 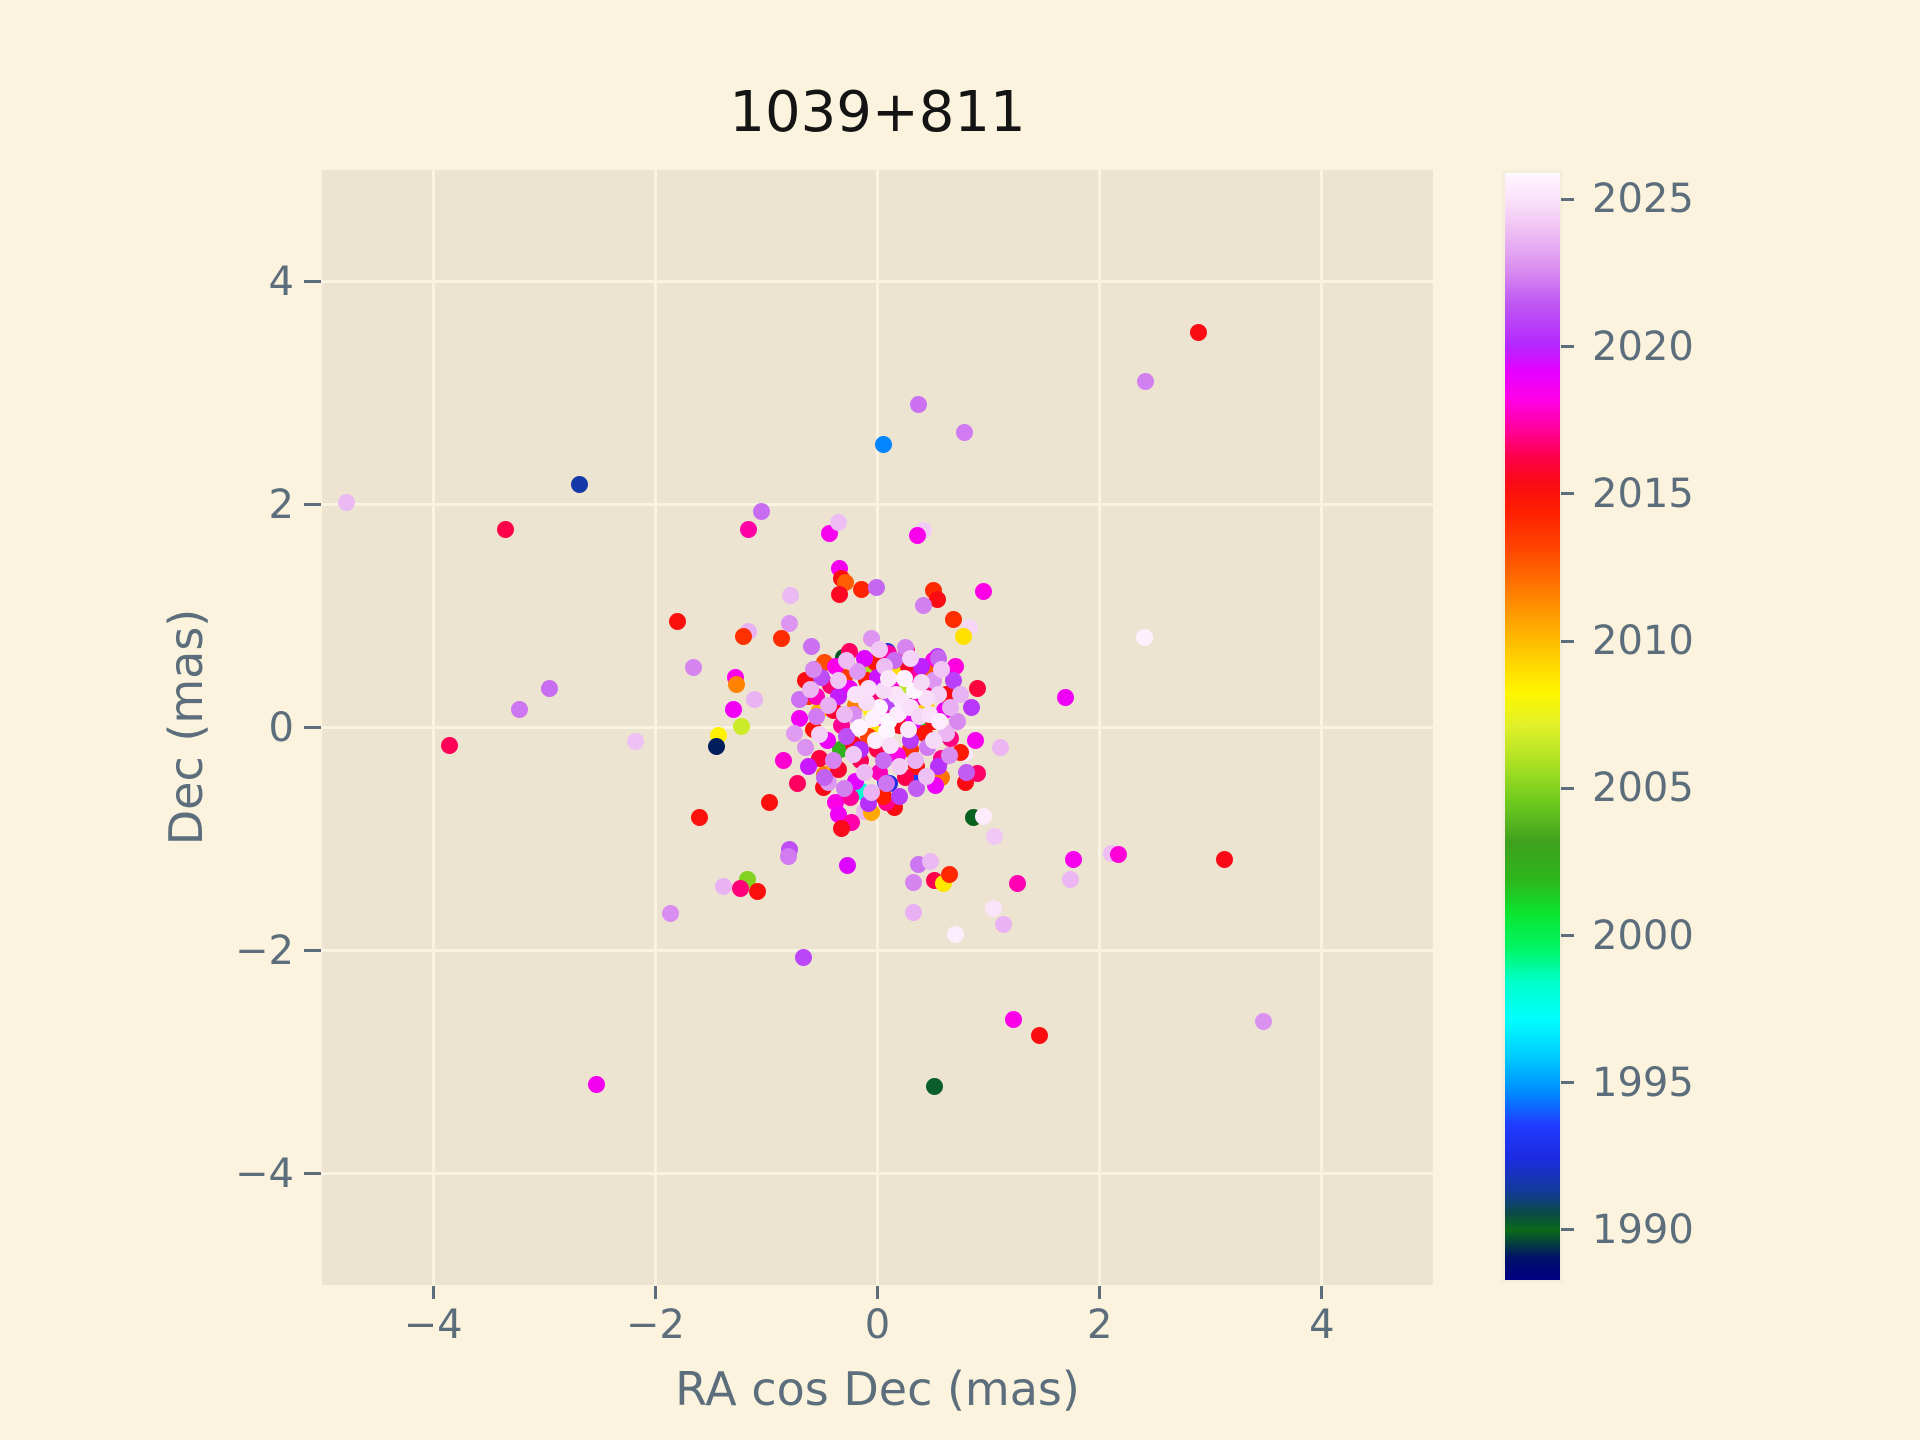 What do you see at coordinates (877, 950) in the screenshot?
I see `gridline-y--2` at bounding box center [877, 950].